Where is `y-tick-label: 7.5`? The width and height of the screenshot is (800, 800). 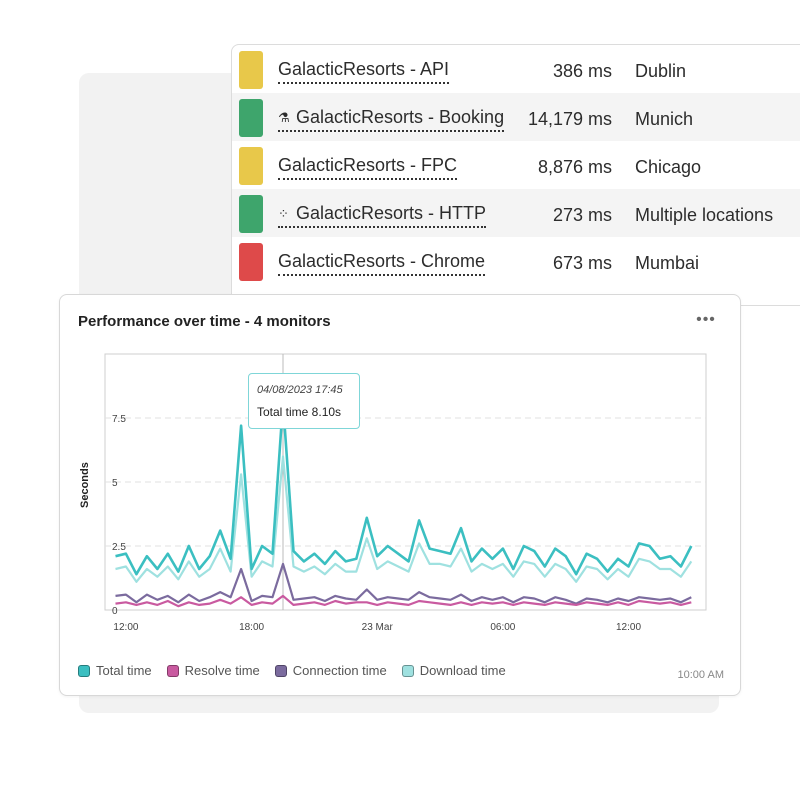
y-tick-label: 7.5 is located at coordinates (119, 419).